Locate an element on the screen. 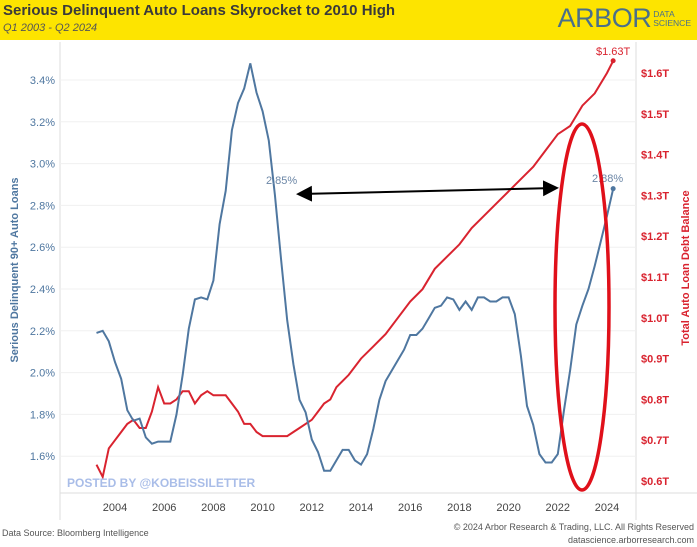 This screenshot has width=697, height=547. x-tick: 2014 is located at coordinates (361, 508).